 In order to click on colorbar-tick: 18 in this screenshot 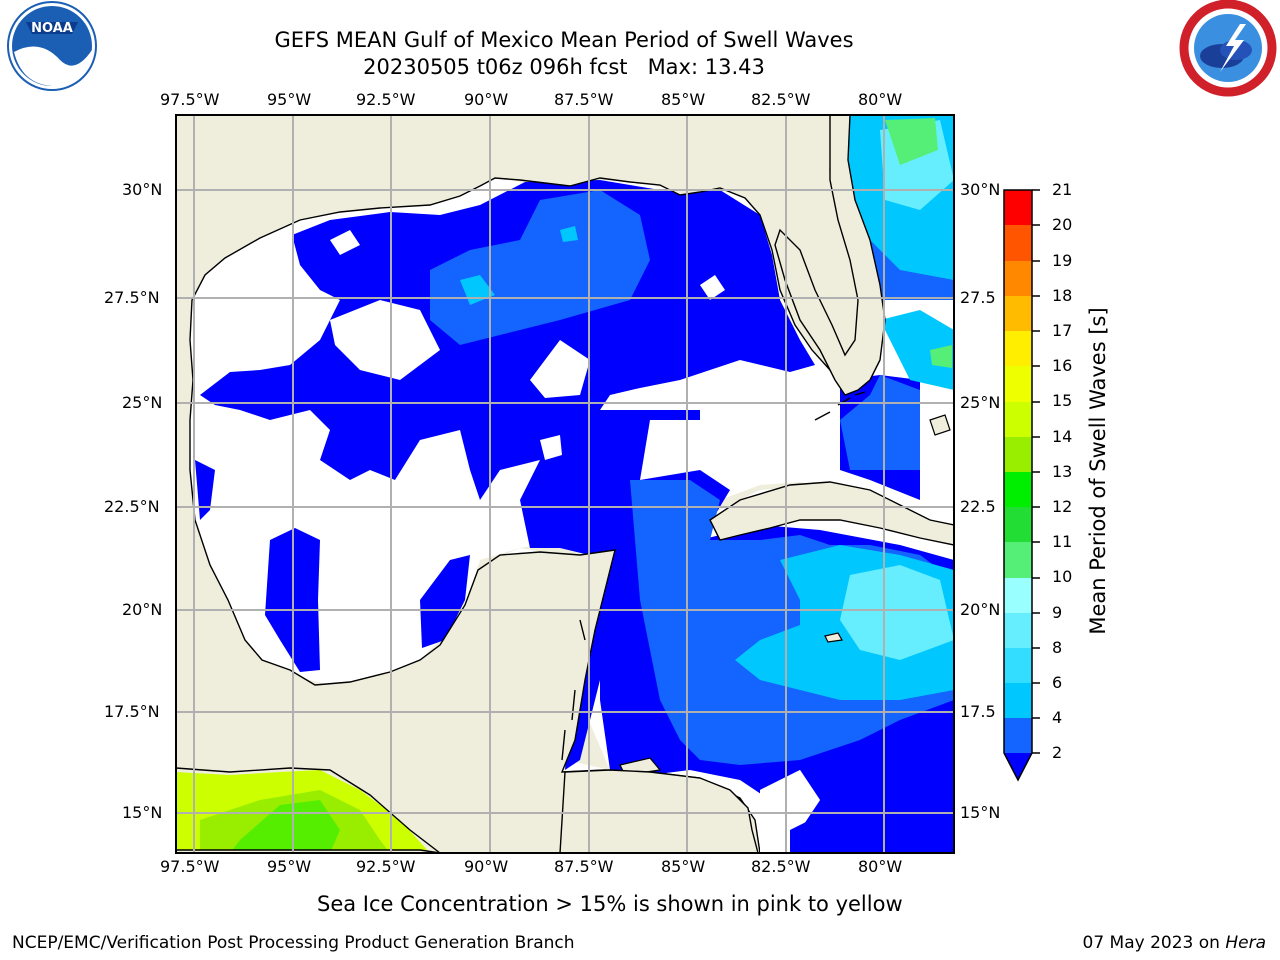, I will do `click(1062, 295)`.